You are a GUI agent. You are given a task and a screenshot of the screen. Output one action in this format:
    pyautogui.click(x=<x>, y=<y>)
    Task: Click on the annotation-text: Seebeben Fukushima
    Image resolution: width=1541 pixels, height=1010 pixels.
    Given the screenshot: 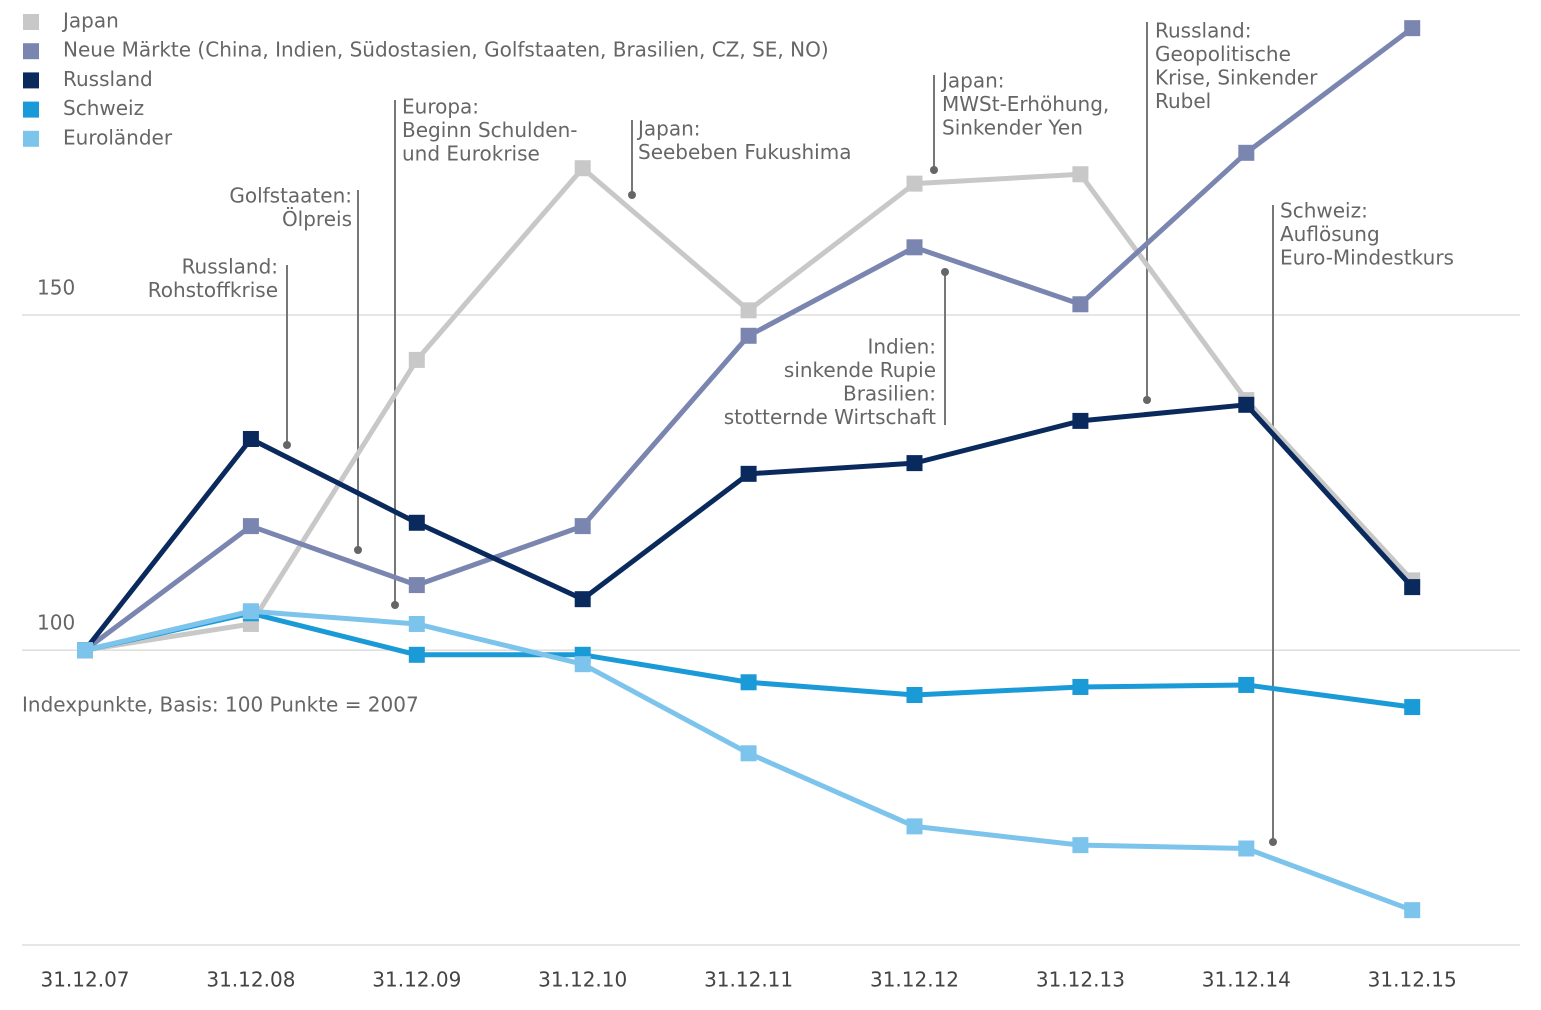 What is the action you would take?
    pyautogui.click(x=744, y=152)
    